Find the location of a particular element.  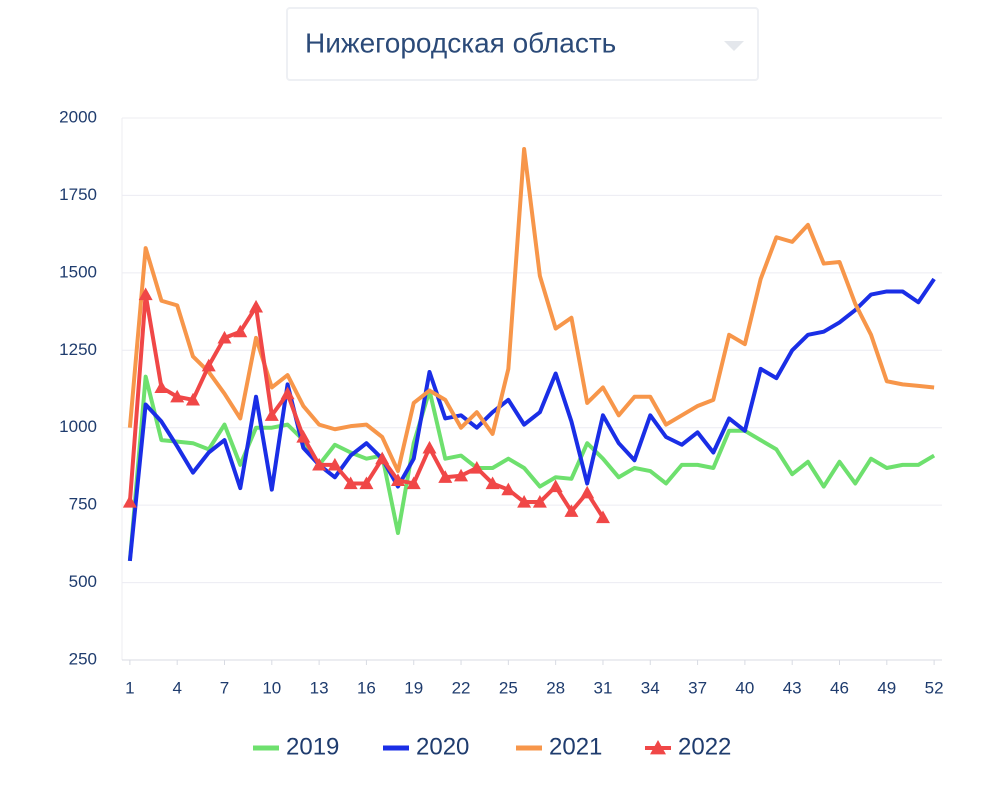

y-tick-label: 1500 is located at coordinates (78, 271).